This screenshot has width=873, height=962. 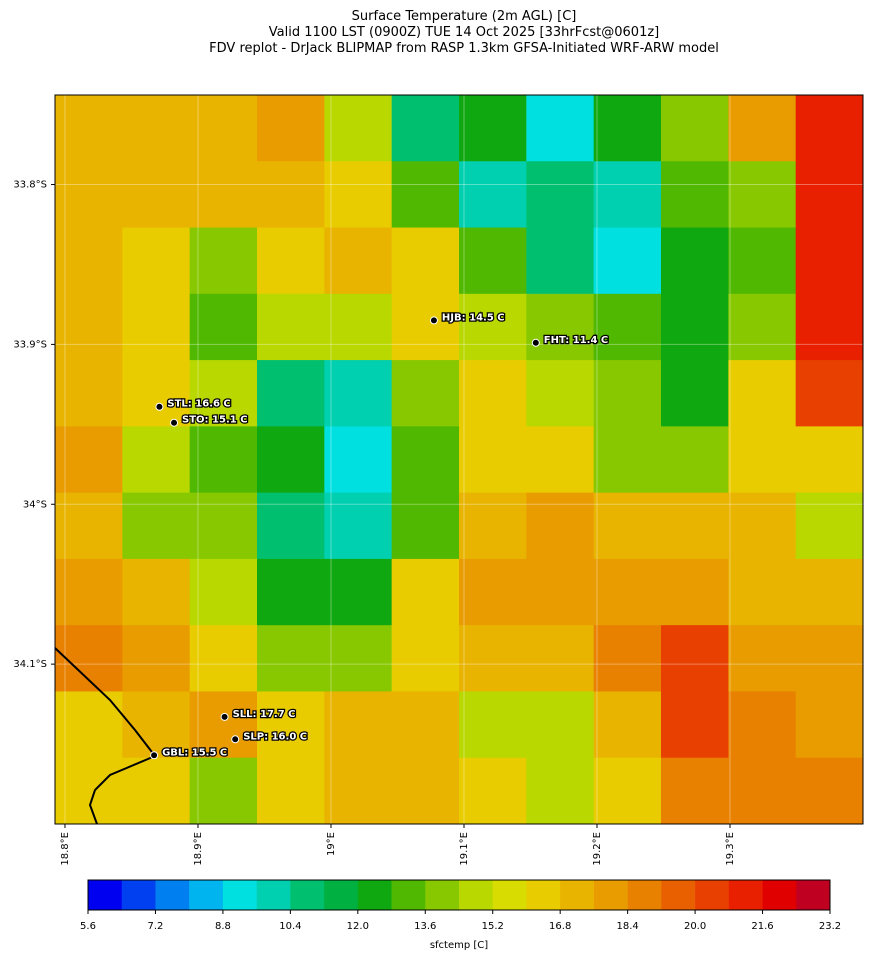 I want to click on colorbar-tick-label: 23.2, so click(x=830, y=926).